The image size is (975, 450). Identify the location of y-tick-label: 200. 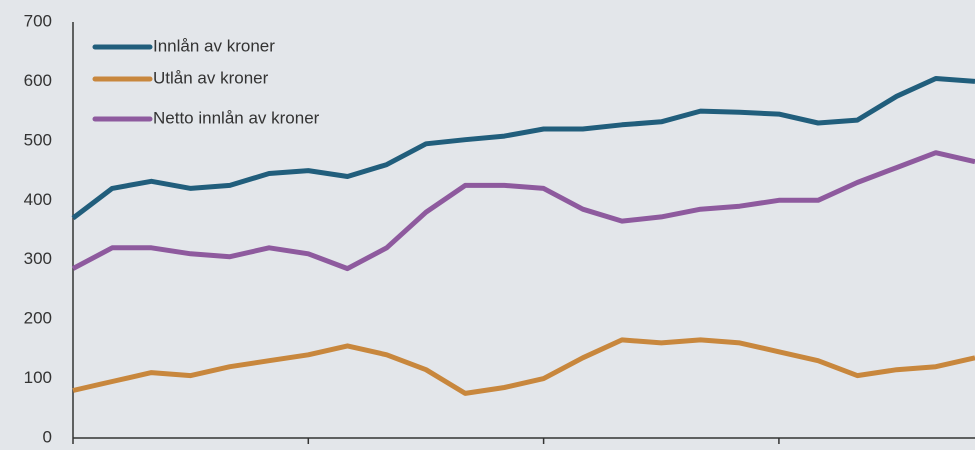
(38, 318).